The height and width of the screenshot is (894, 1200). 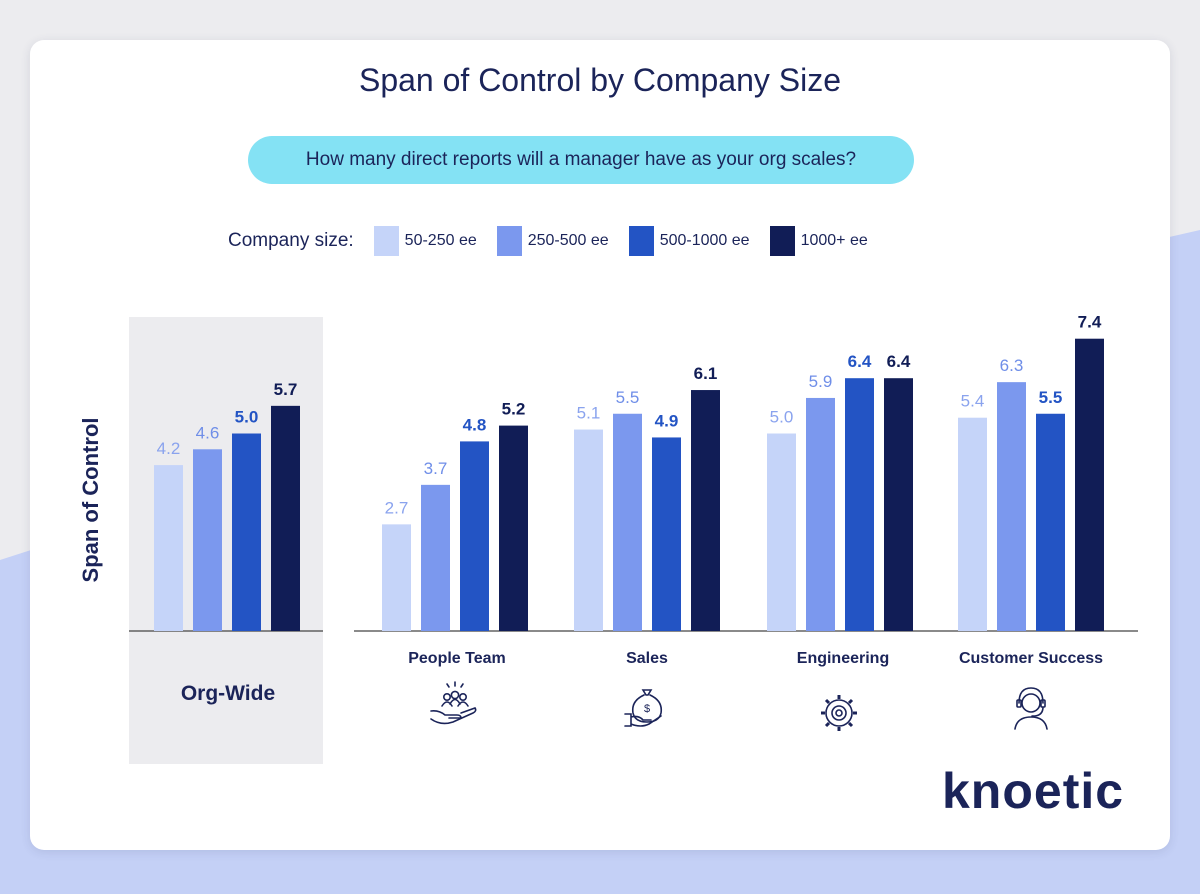 I want to click on legend-item-250-500: 250-500 ee, so click(x=552, y=241).